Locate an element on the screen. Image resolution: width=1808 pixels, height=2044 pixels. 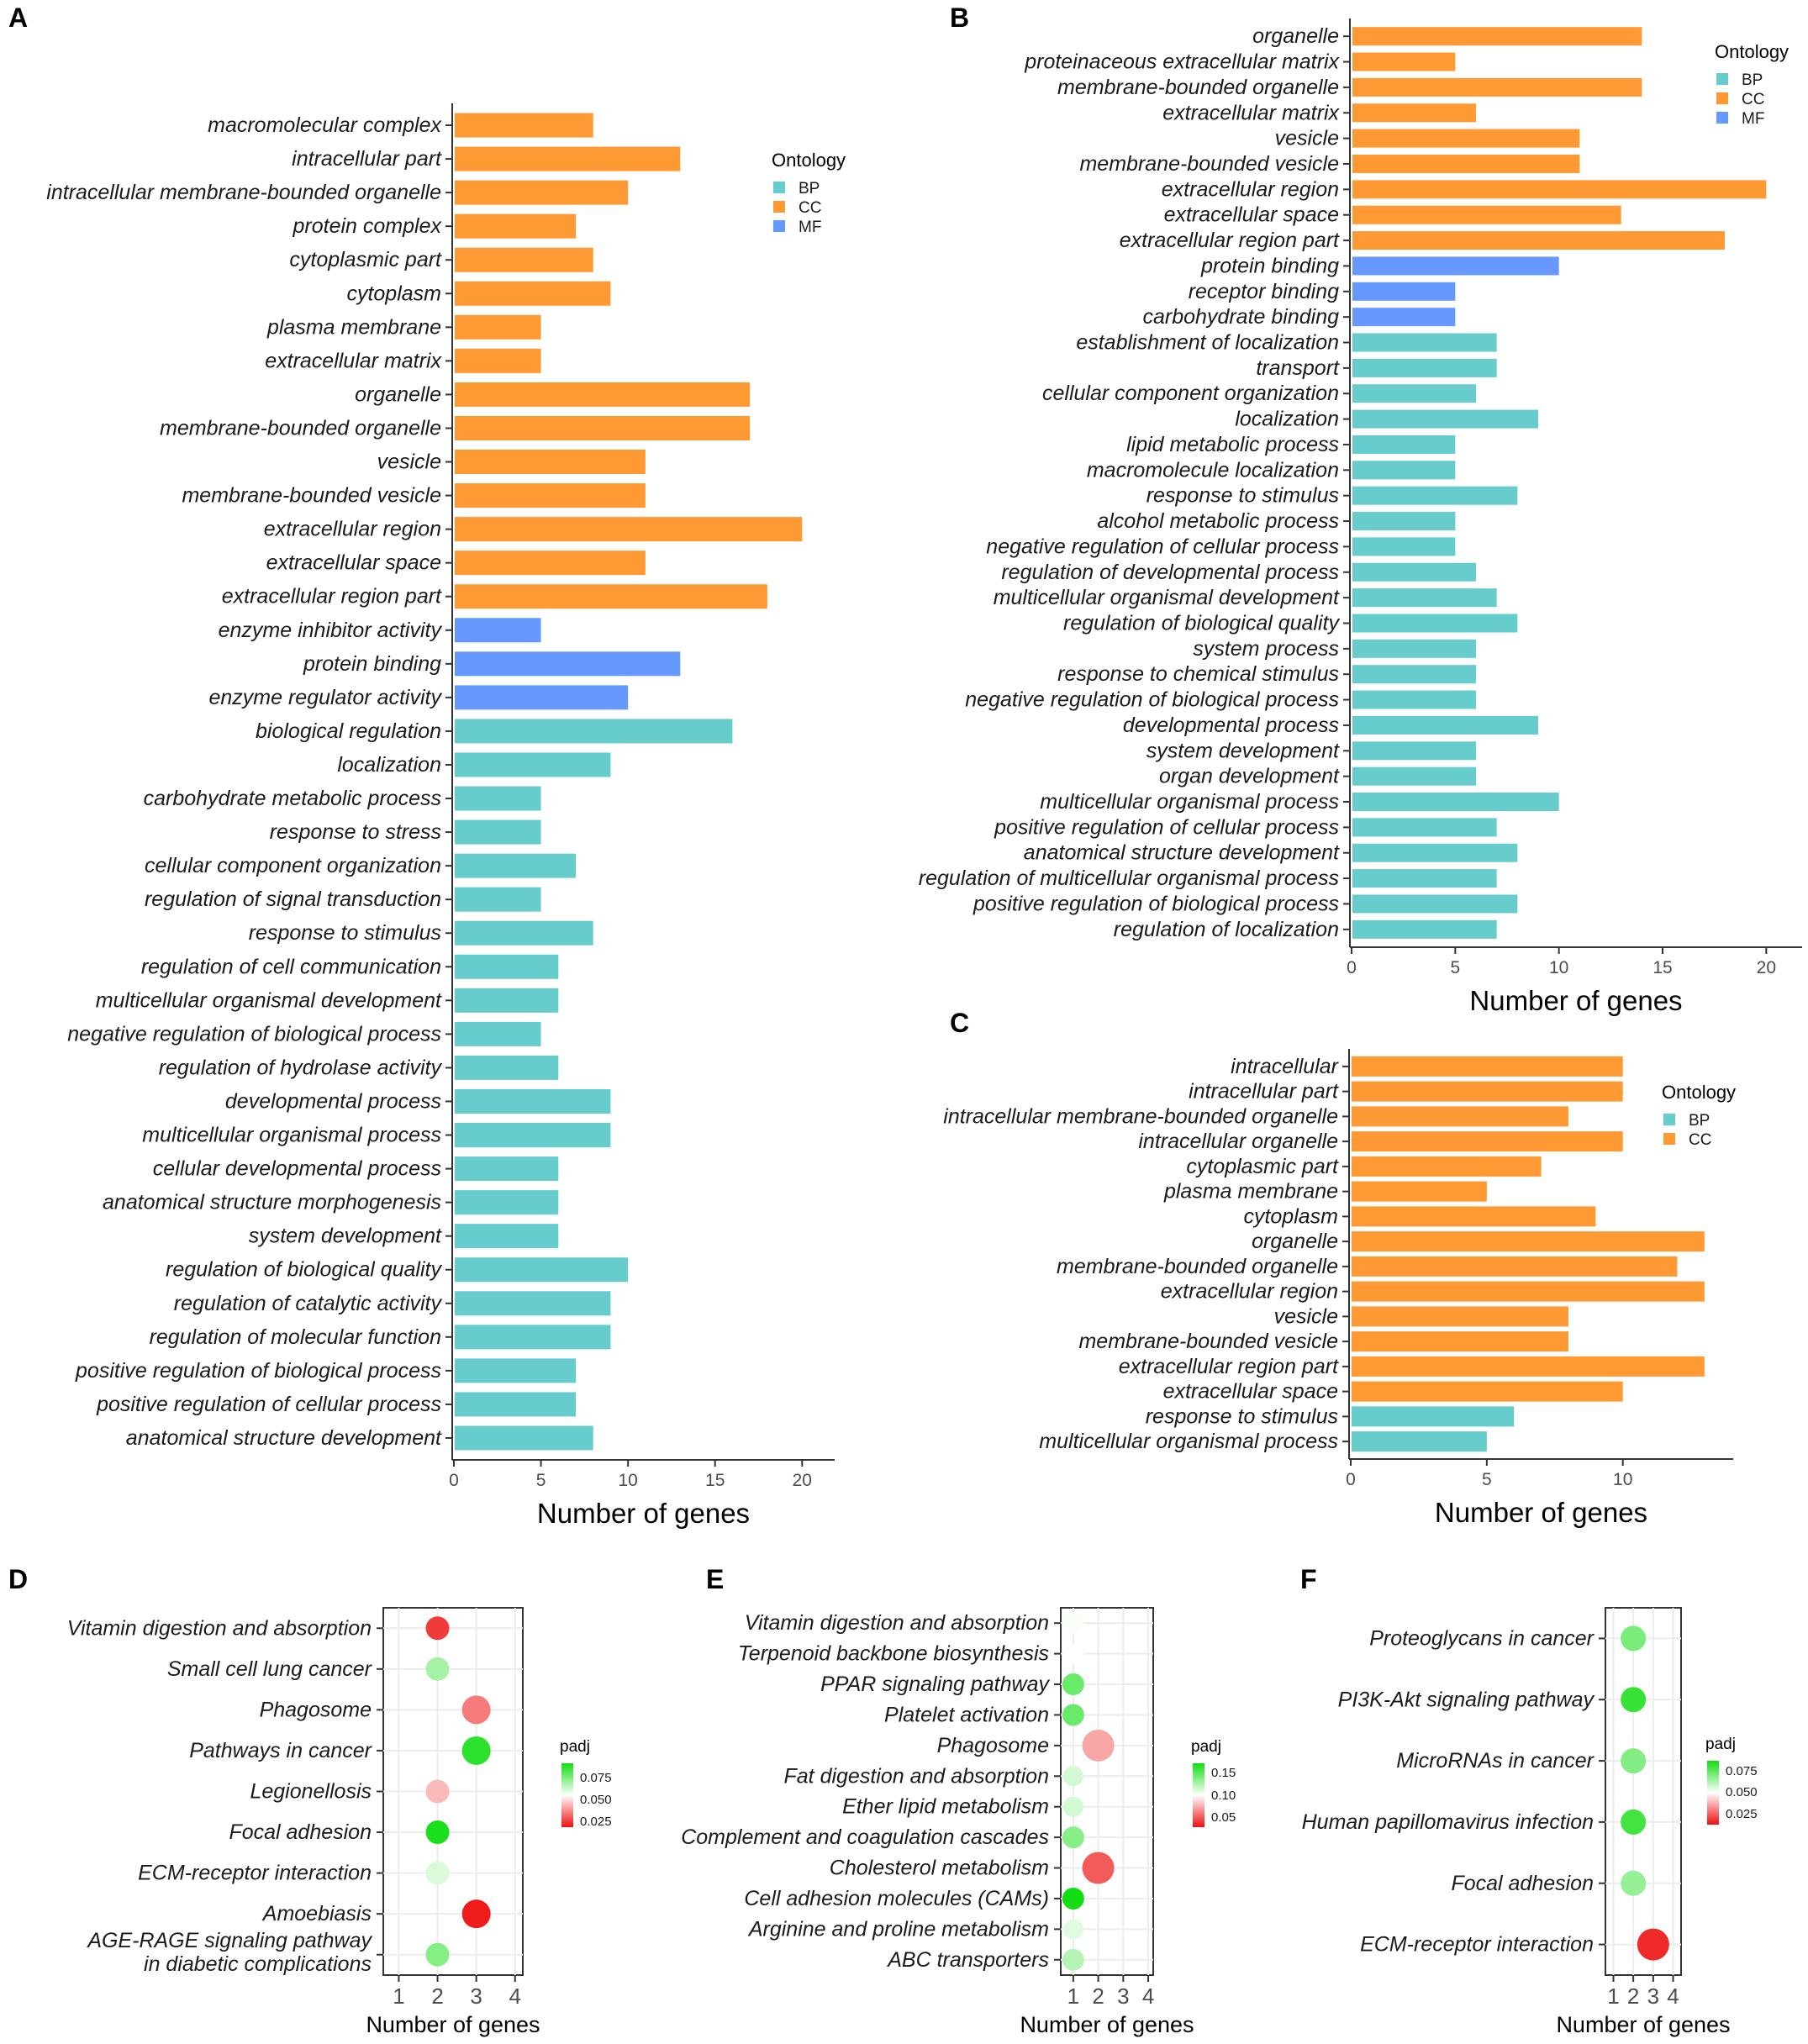
x-tick-label: 3 is located at coordinates (1123, 1996).